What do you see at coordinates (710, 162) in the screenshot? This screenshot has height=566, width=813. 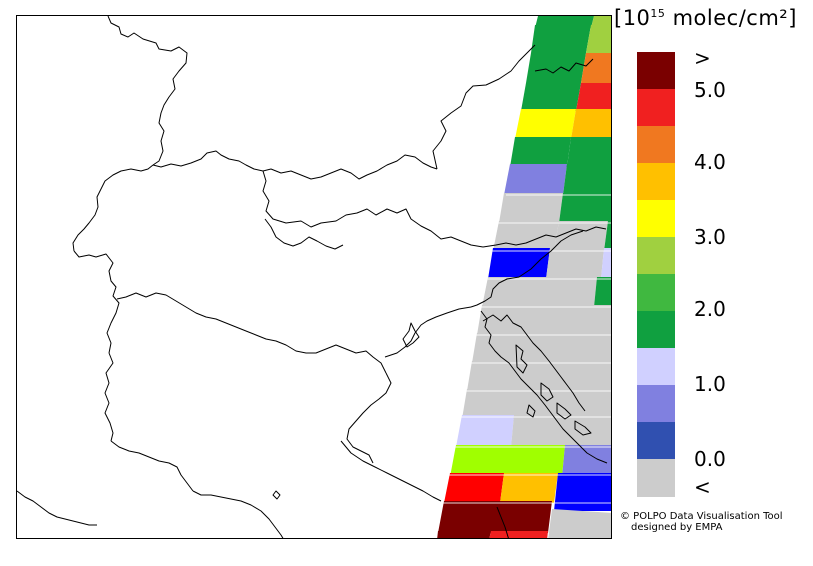 I see `legend-tick-label: 4.0` at bounding box center [710, 162].